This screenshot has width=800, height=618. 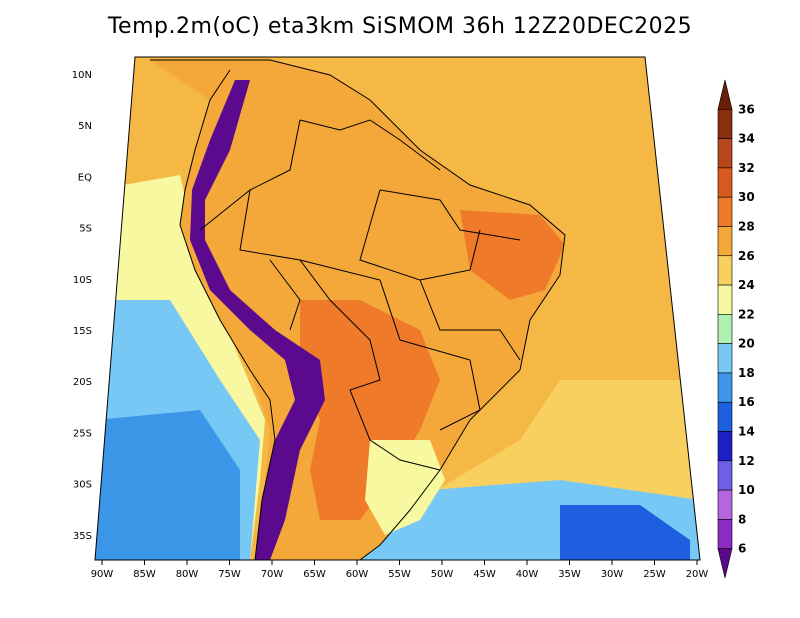 I want to click on lon-tick-label: 30W, so click(x=612, y=574).